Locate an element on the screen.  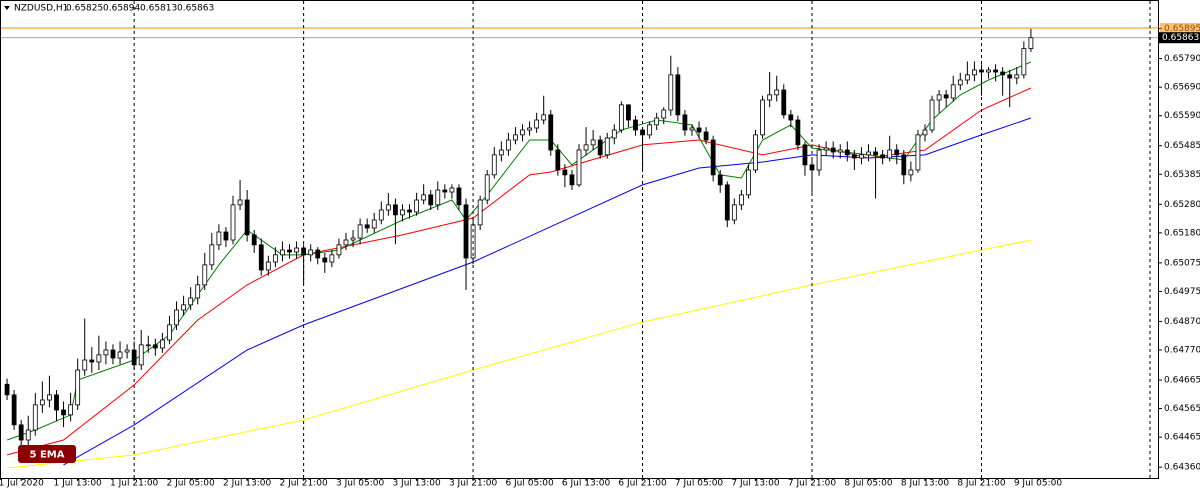
x-tick-label: 7 Jul 05:00 is located at coordinates (699, 484).